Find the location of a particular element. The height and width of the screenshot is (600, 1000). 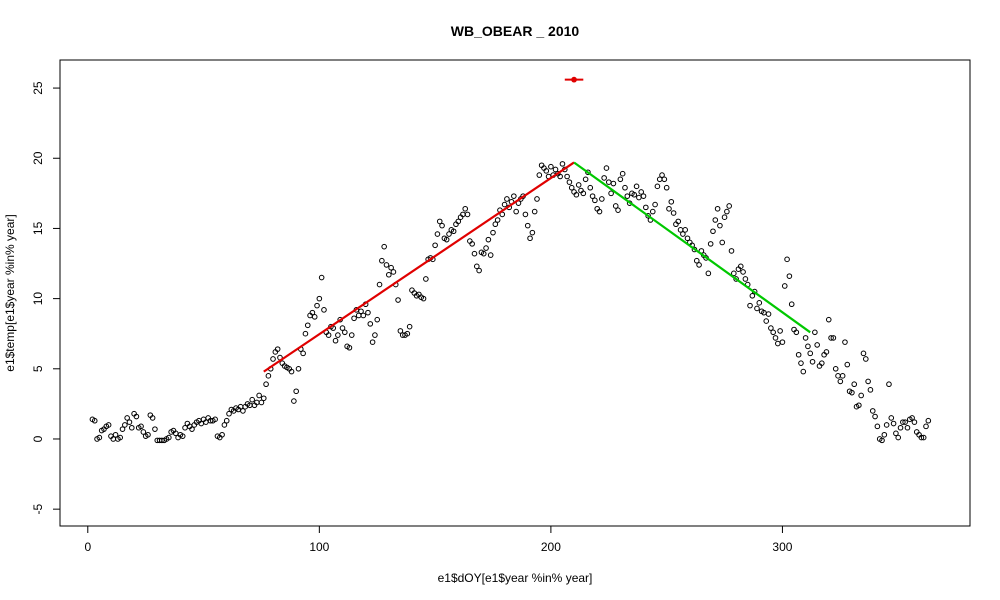

x-axis-title: e1$dOY[e1$year %in% year] is located at coordinates (515, 578).